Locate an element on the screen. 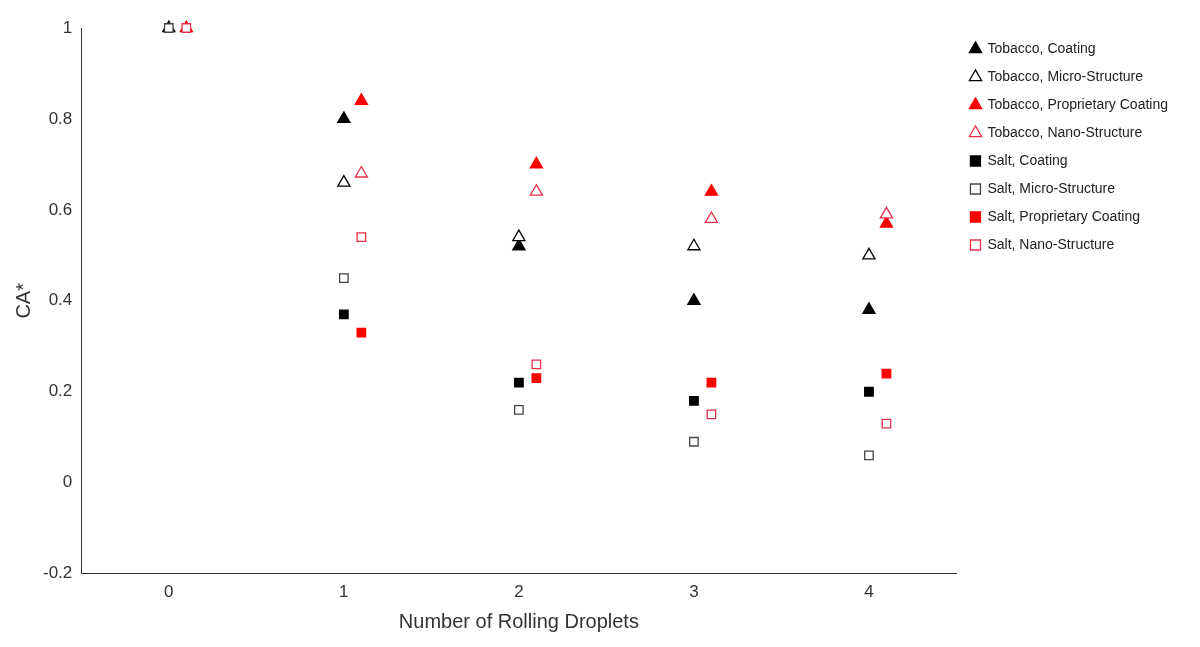 The height and width of the screenshot is (647, 1200). y-tick-label: 0.6 is located at coordinates (60, 209).